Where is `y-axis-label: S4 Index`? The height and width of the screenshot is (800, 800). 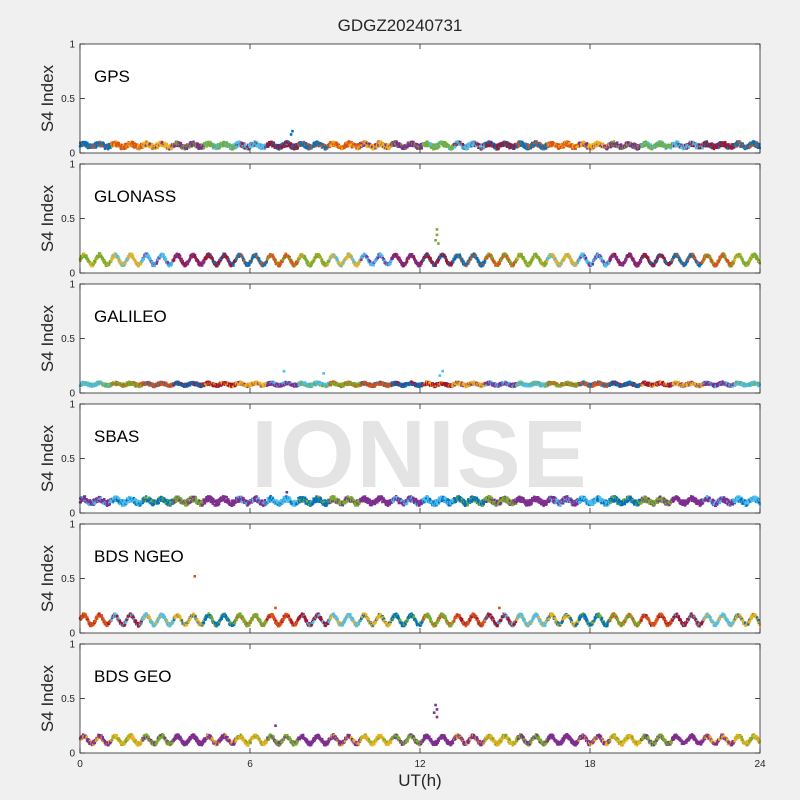 y-axis-label: S4 Index is located at coordinates (47, 98).